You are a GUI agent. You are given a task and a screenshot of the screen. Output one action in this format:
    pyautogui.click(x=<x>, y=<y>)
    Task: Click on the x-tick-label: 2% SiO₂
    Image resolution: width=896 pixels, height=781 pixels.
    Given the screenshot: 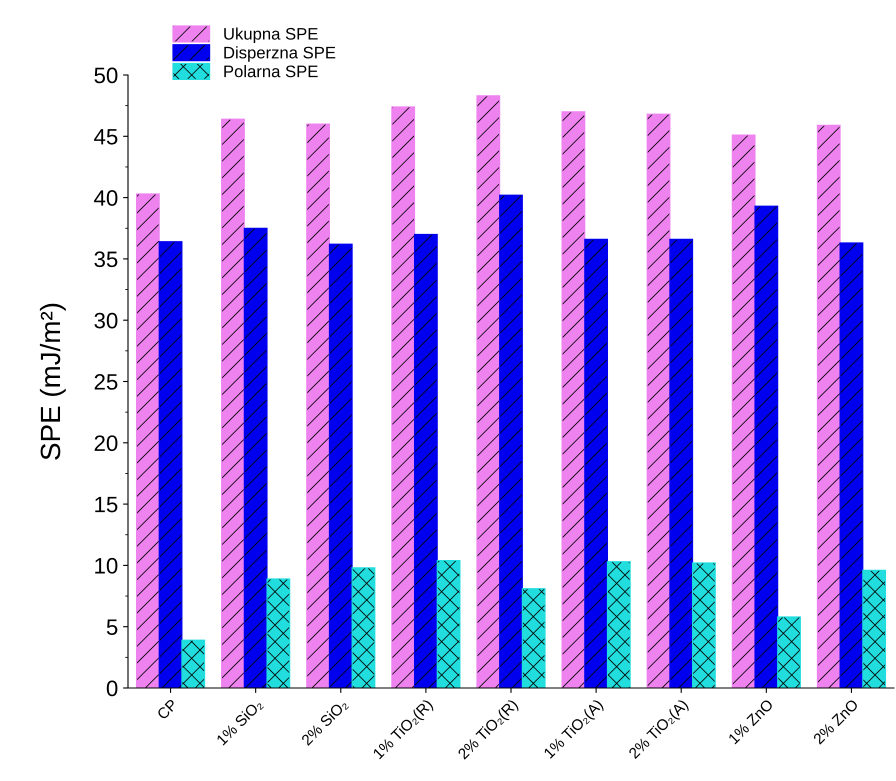 What is the action you would take?
    pyautogui.click(x=324, y=722)
    